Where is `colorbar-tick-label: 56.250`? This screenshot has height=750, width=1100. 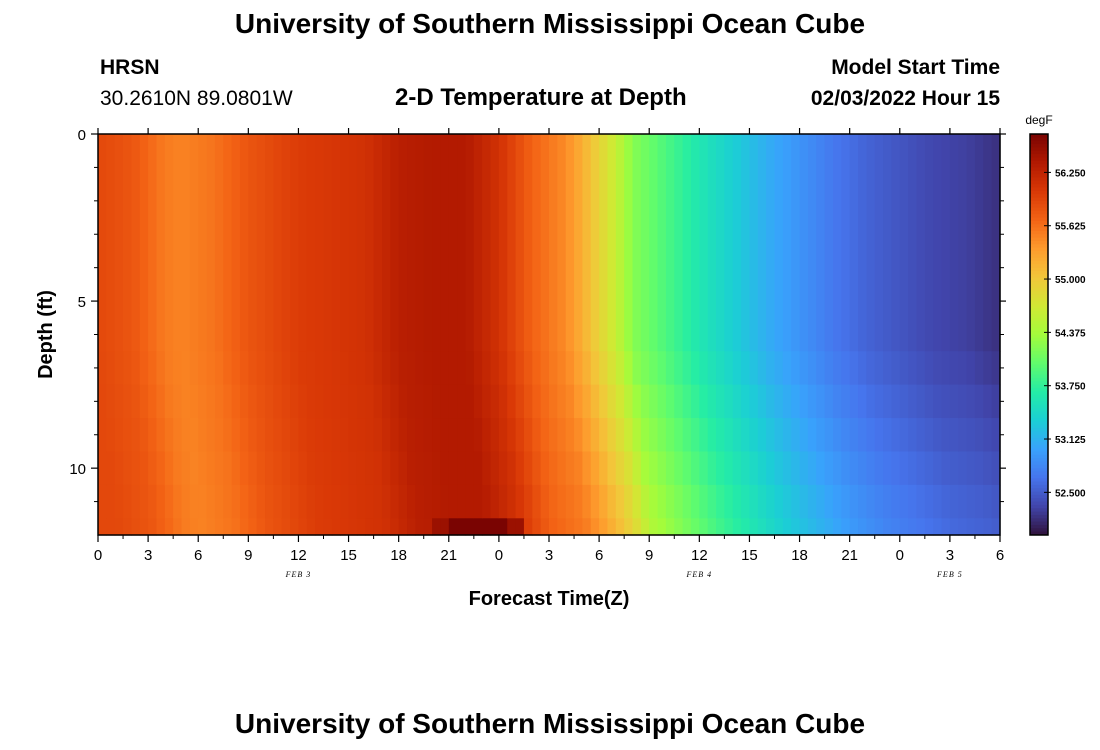 colorbar-tick-label: 56.250 is located at coordinates (1070, 173).